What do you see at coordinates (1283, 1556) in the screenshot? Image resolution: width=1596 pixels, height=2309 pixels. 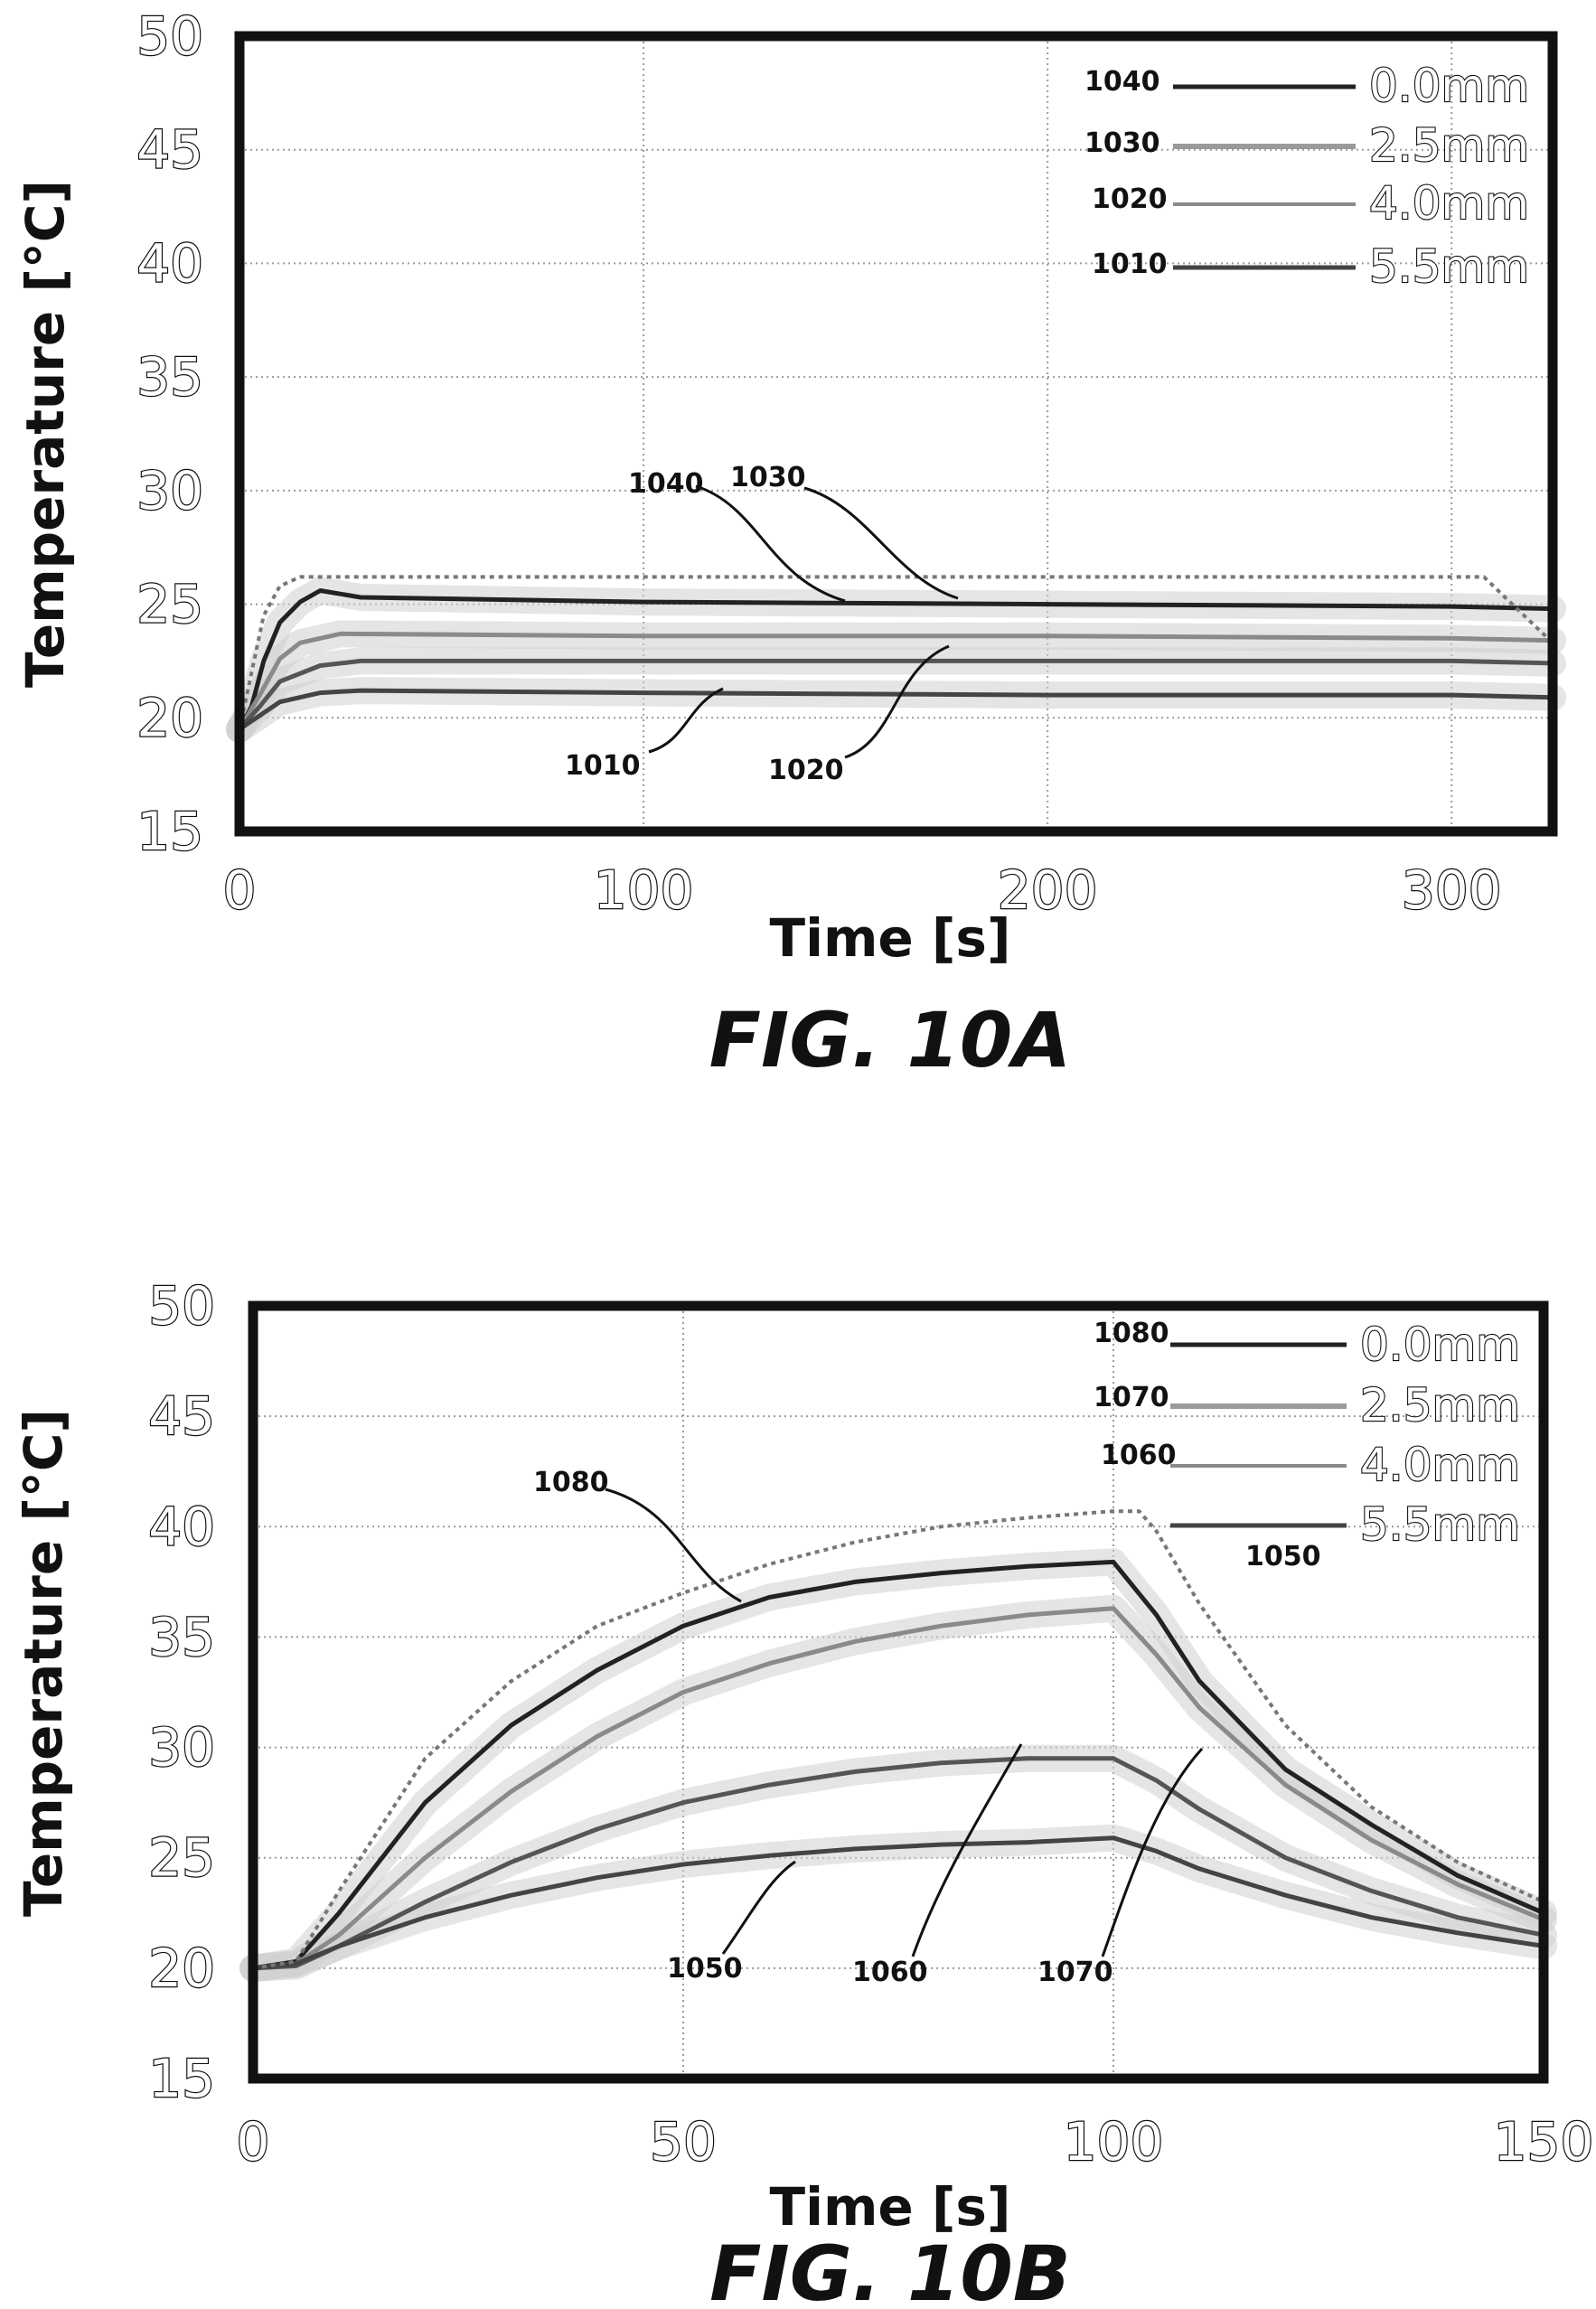 I see `legend-ref-1050: 1050` at bounding box center [1283, 1556].